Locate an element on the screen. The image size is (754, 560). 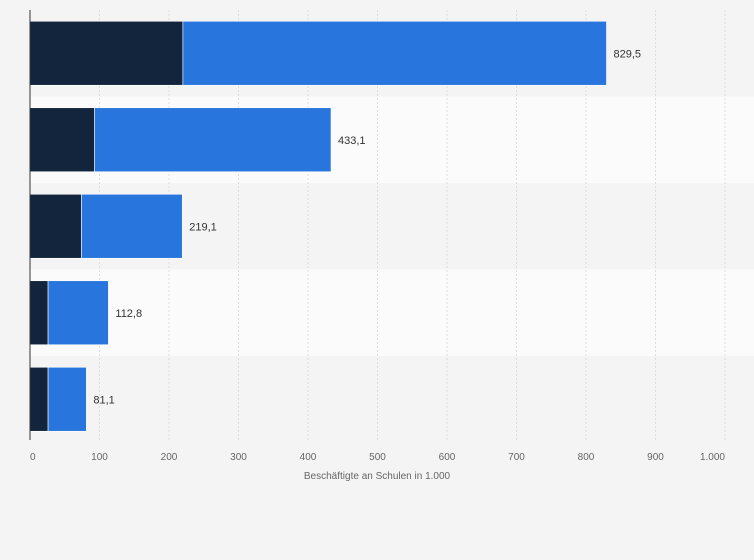
x-tick-label: 500 is located at coordinates (377, 457).